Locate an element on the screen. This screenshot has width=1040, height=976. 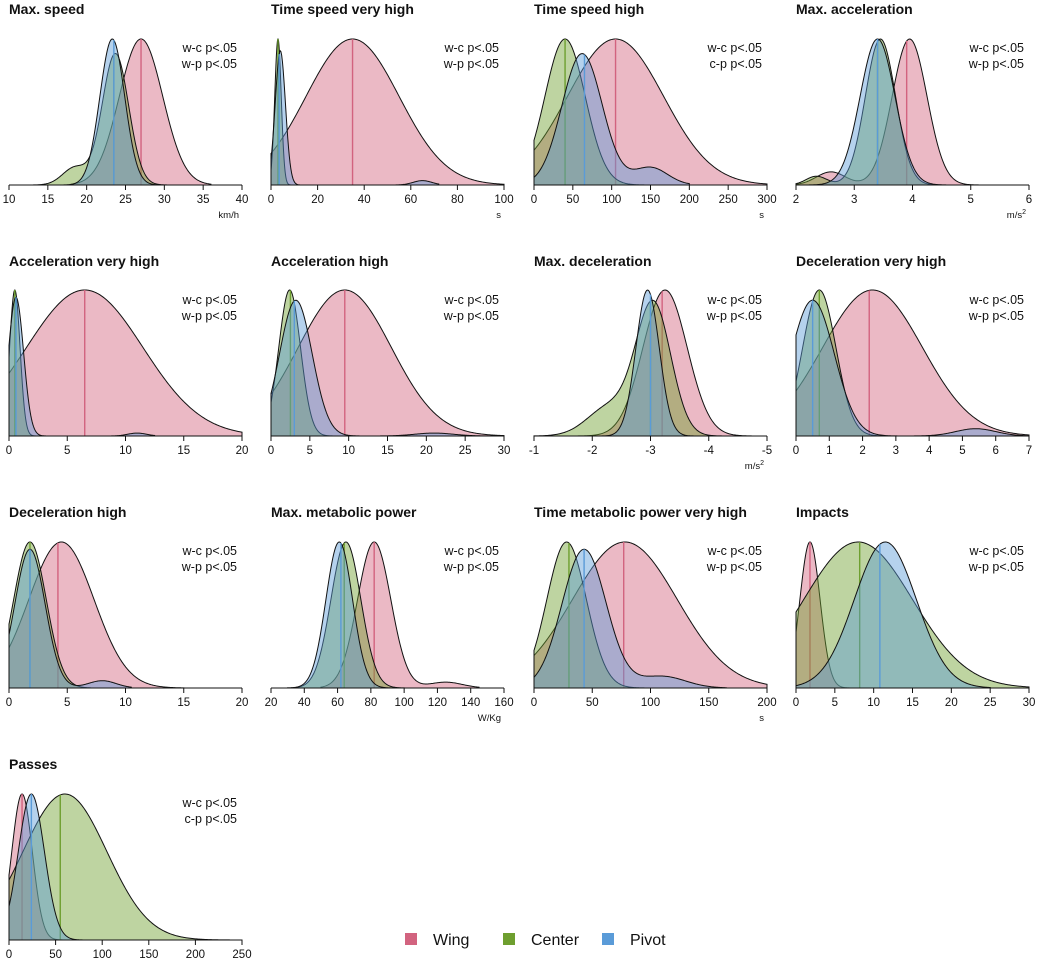
x-tick-label: 300 is located at coordinates (766, 200).